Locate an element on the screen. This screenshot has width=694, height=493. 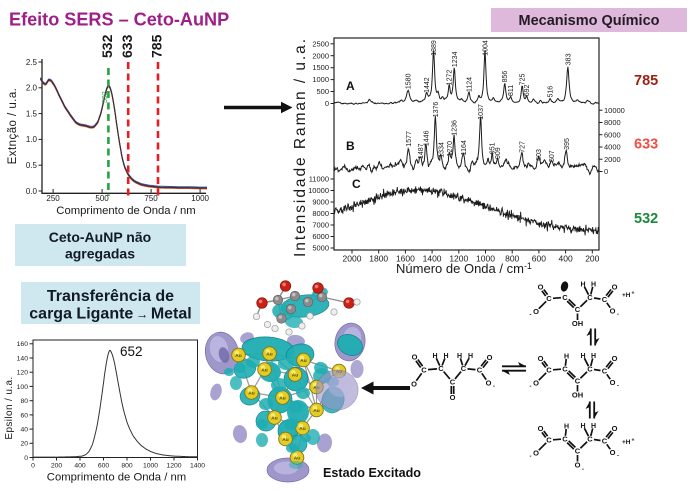
svg-text: 500 is located at coordinates (102, 198).